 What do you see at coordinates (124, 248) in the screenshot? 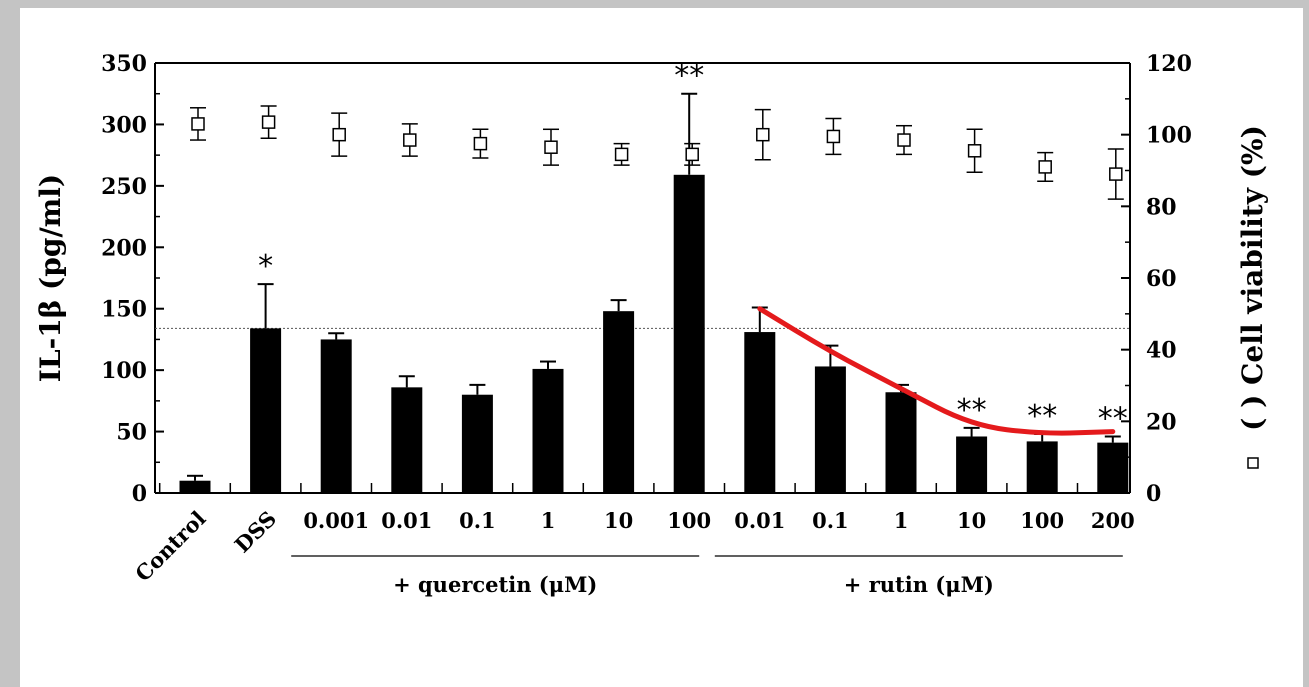
I see `y-left-tick-label: 200` at bounding box center [124, 248].